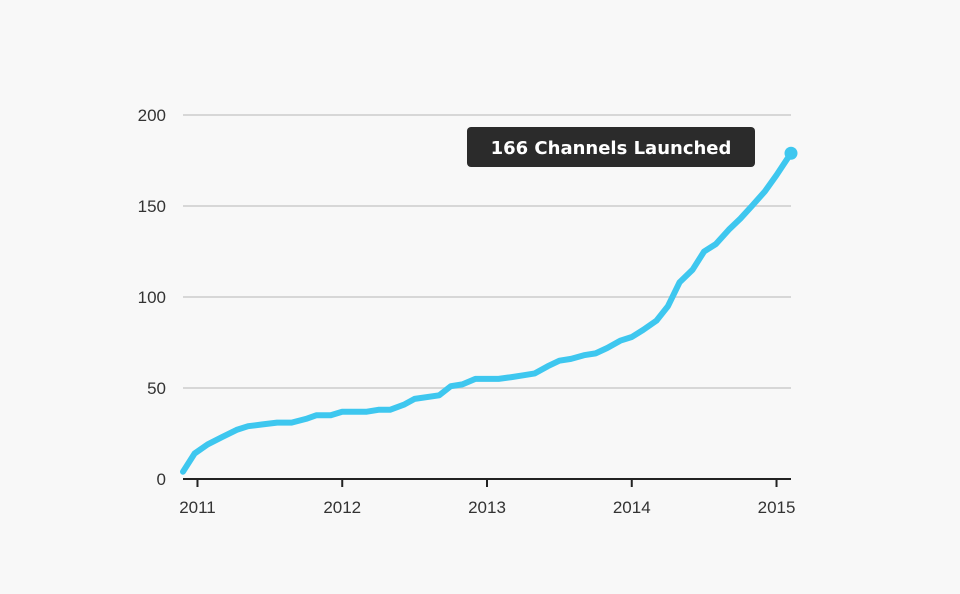 This screenshot has width=960, height=594. I want to click on y-tick-label: 100, so click(152, 297).